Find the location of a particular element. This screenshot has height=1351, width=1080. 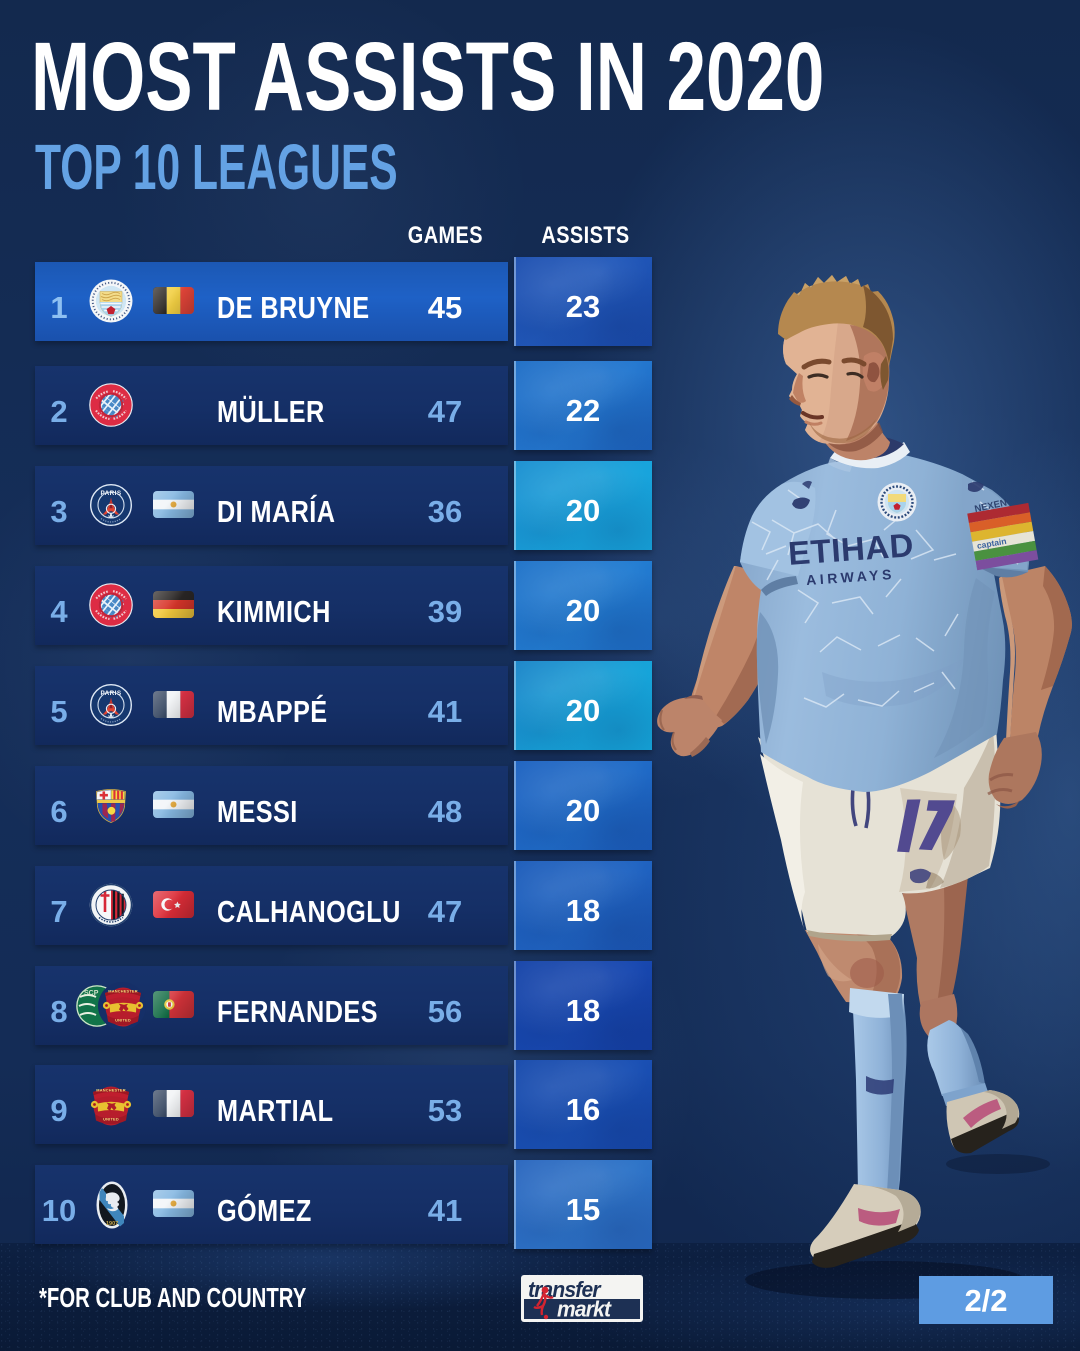

svg-text: 1907 is located at coordinates (112, 1224).